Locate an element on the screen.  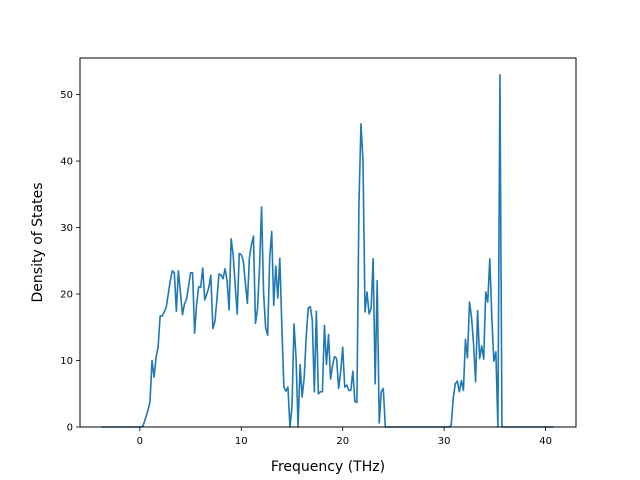
y-tick-label: 20 is located at coordinates (66, 295).